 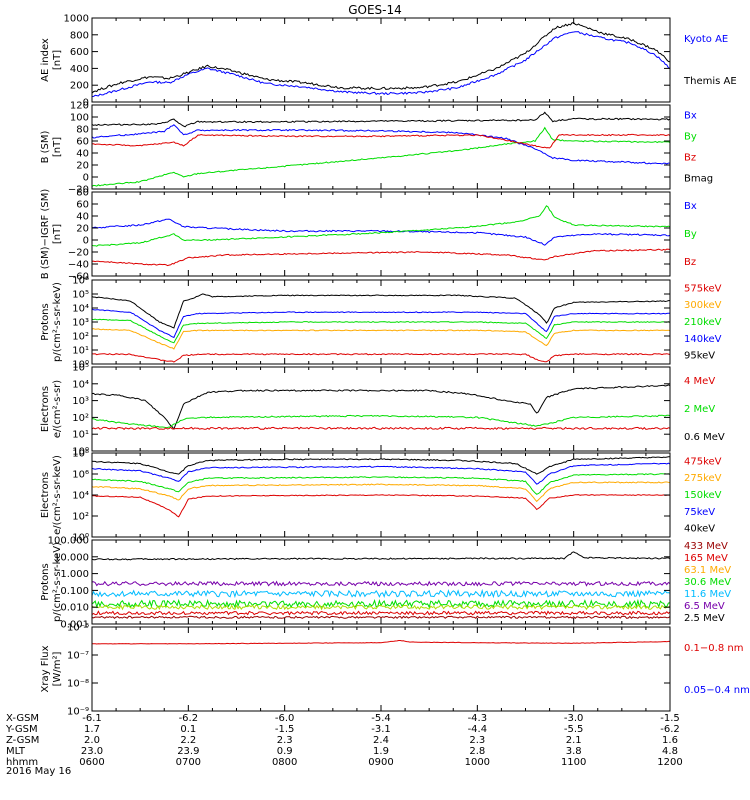 What do you see at coordinates (690, 116) in the screenshot?
I see `legend-entry: Bx` at bounding box center [690, 116].